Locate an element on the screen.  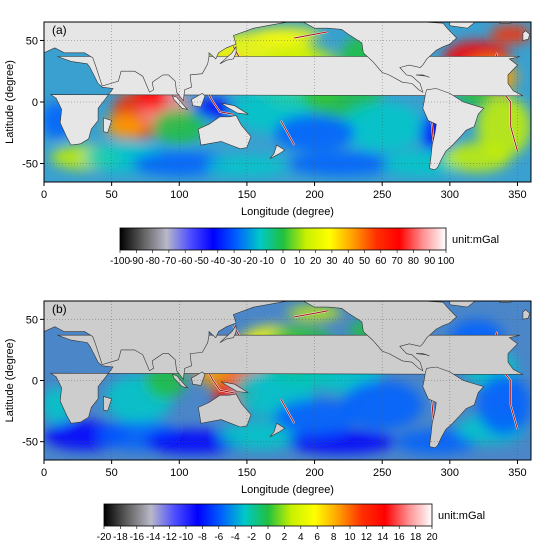
colorbar-tick-label: 8 is located at coordinates (334, 537).